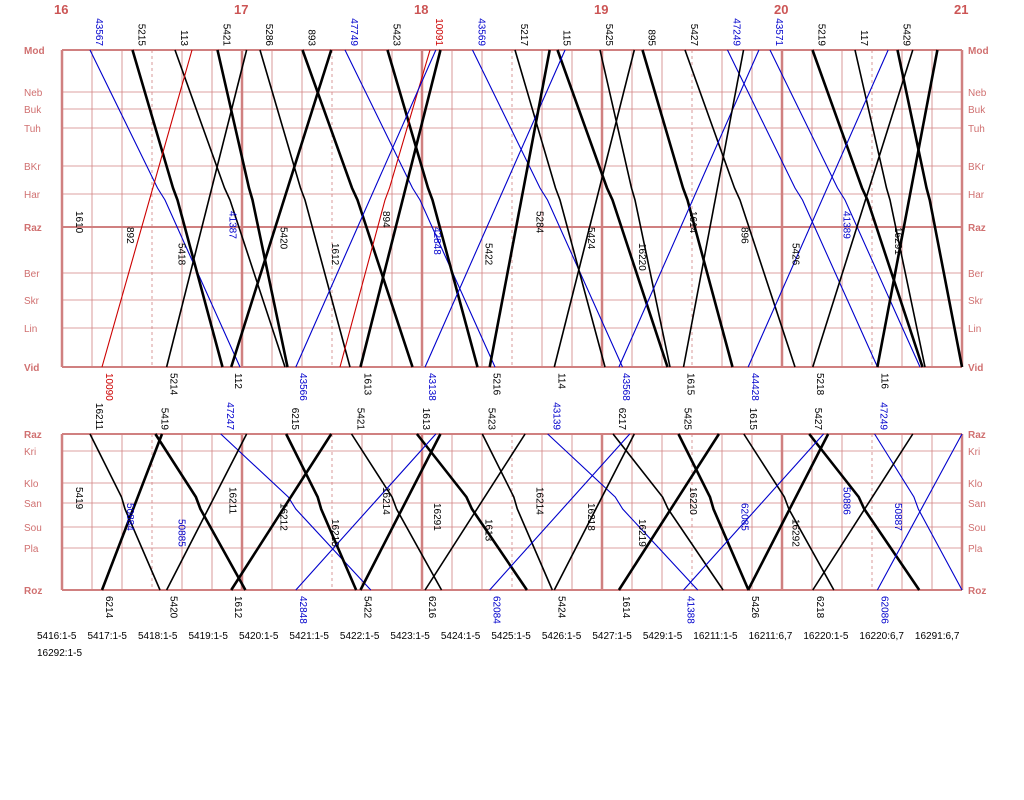 Image resolution: width=1024 pixels, height=800 pixels. What do you see at coordinates (496, 384) in the screenshot?
I see `upper-train-number-bottom: 5216` at bounding box center [496, 384].